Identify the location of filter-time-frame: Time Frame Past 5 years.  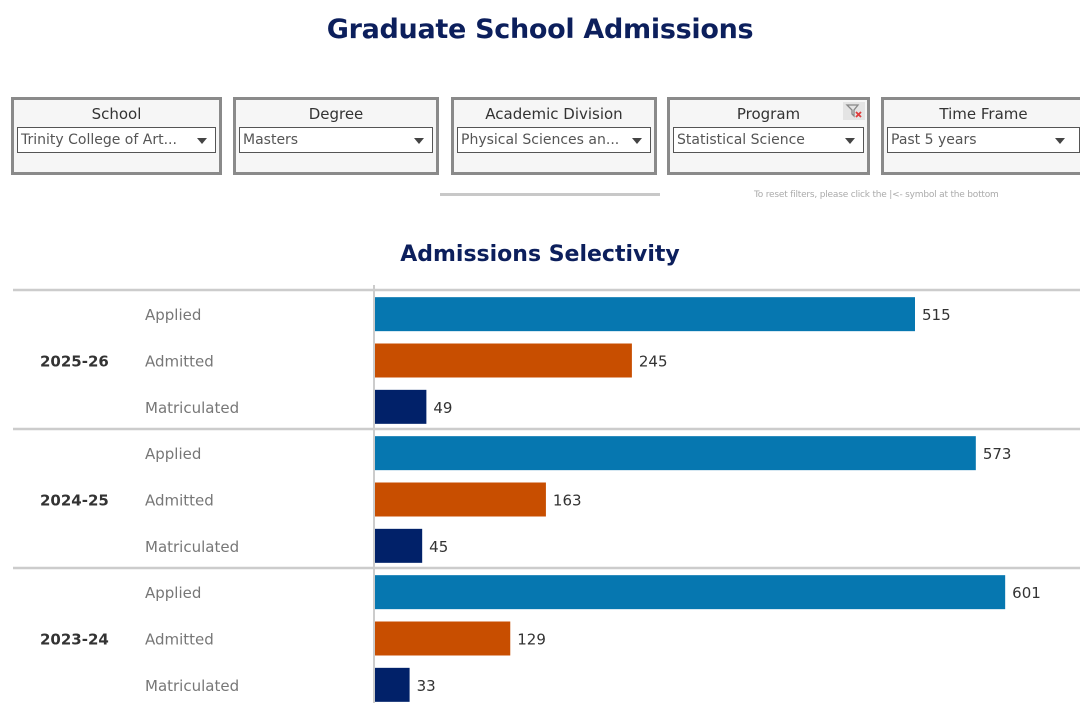
(980, 136).